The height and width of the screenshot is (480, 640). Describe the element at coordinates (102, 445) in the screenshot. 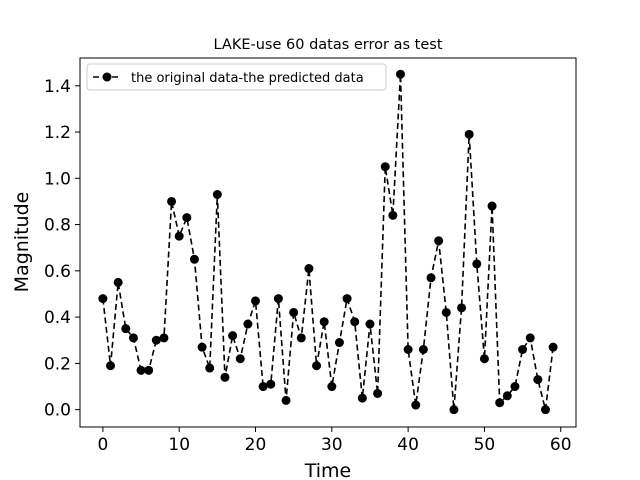

I see `x-tick-label: 0` at that location.